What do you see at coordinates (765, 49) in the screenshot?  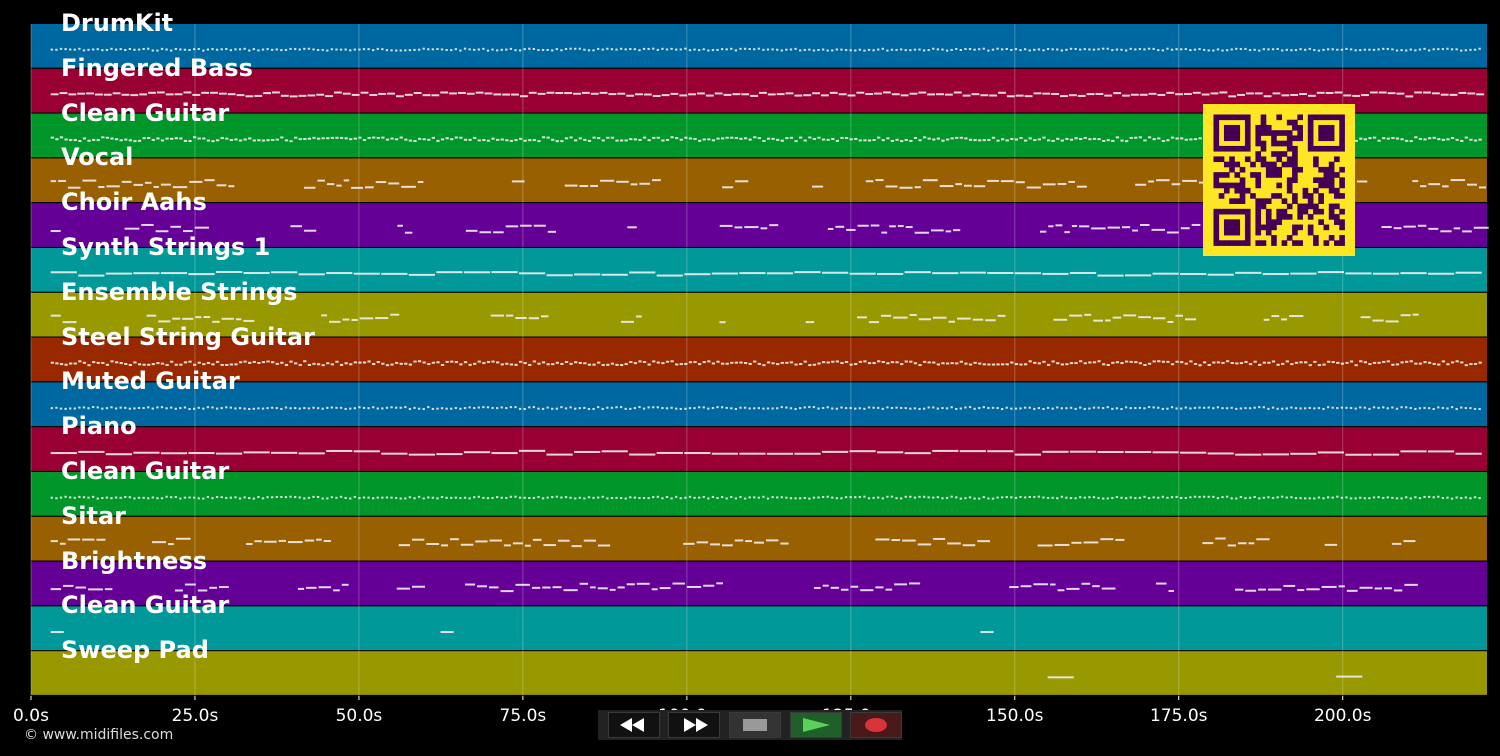 I see `track-notes` at bounding box center [765, 49].